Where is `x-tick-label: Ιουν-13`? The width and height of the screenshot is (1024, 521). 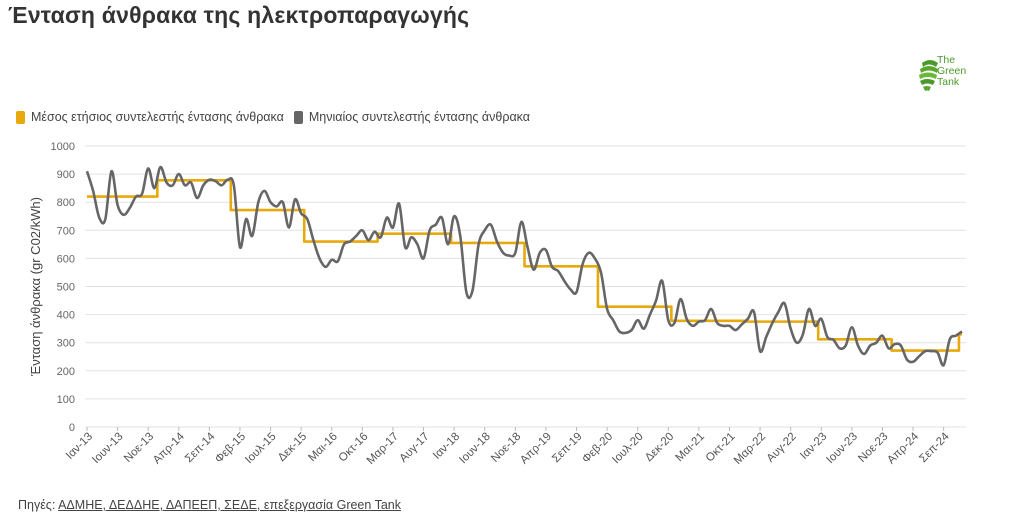 x-tick-label: Ιουν-13 is located at coordinates (108, 449).